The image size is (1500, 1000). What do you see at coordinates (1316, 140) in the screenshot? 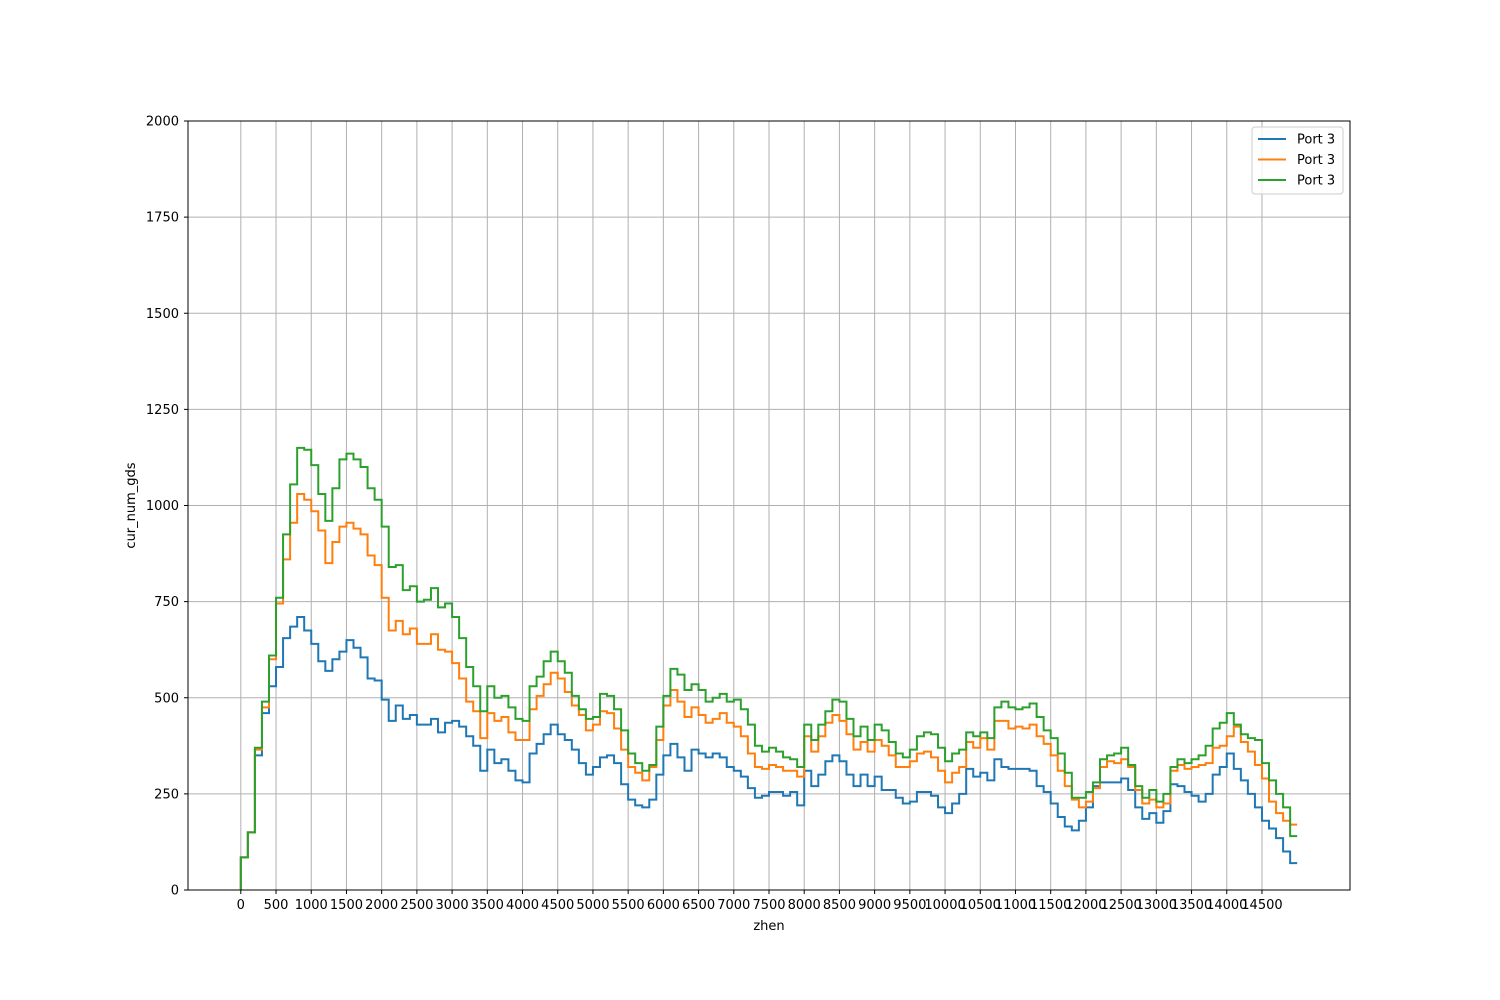
I see `legend-label-1: Port 3` at bounding box center [1316, 140].